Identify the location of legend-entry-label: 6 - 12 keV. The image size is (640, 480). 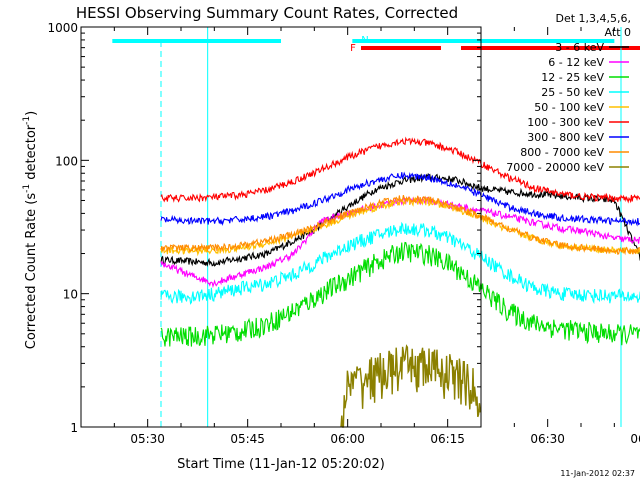
(576, 62).